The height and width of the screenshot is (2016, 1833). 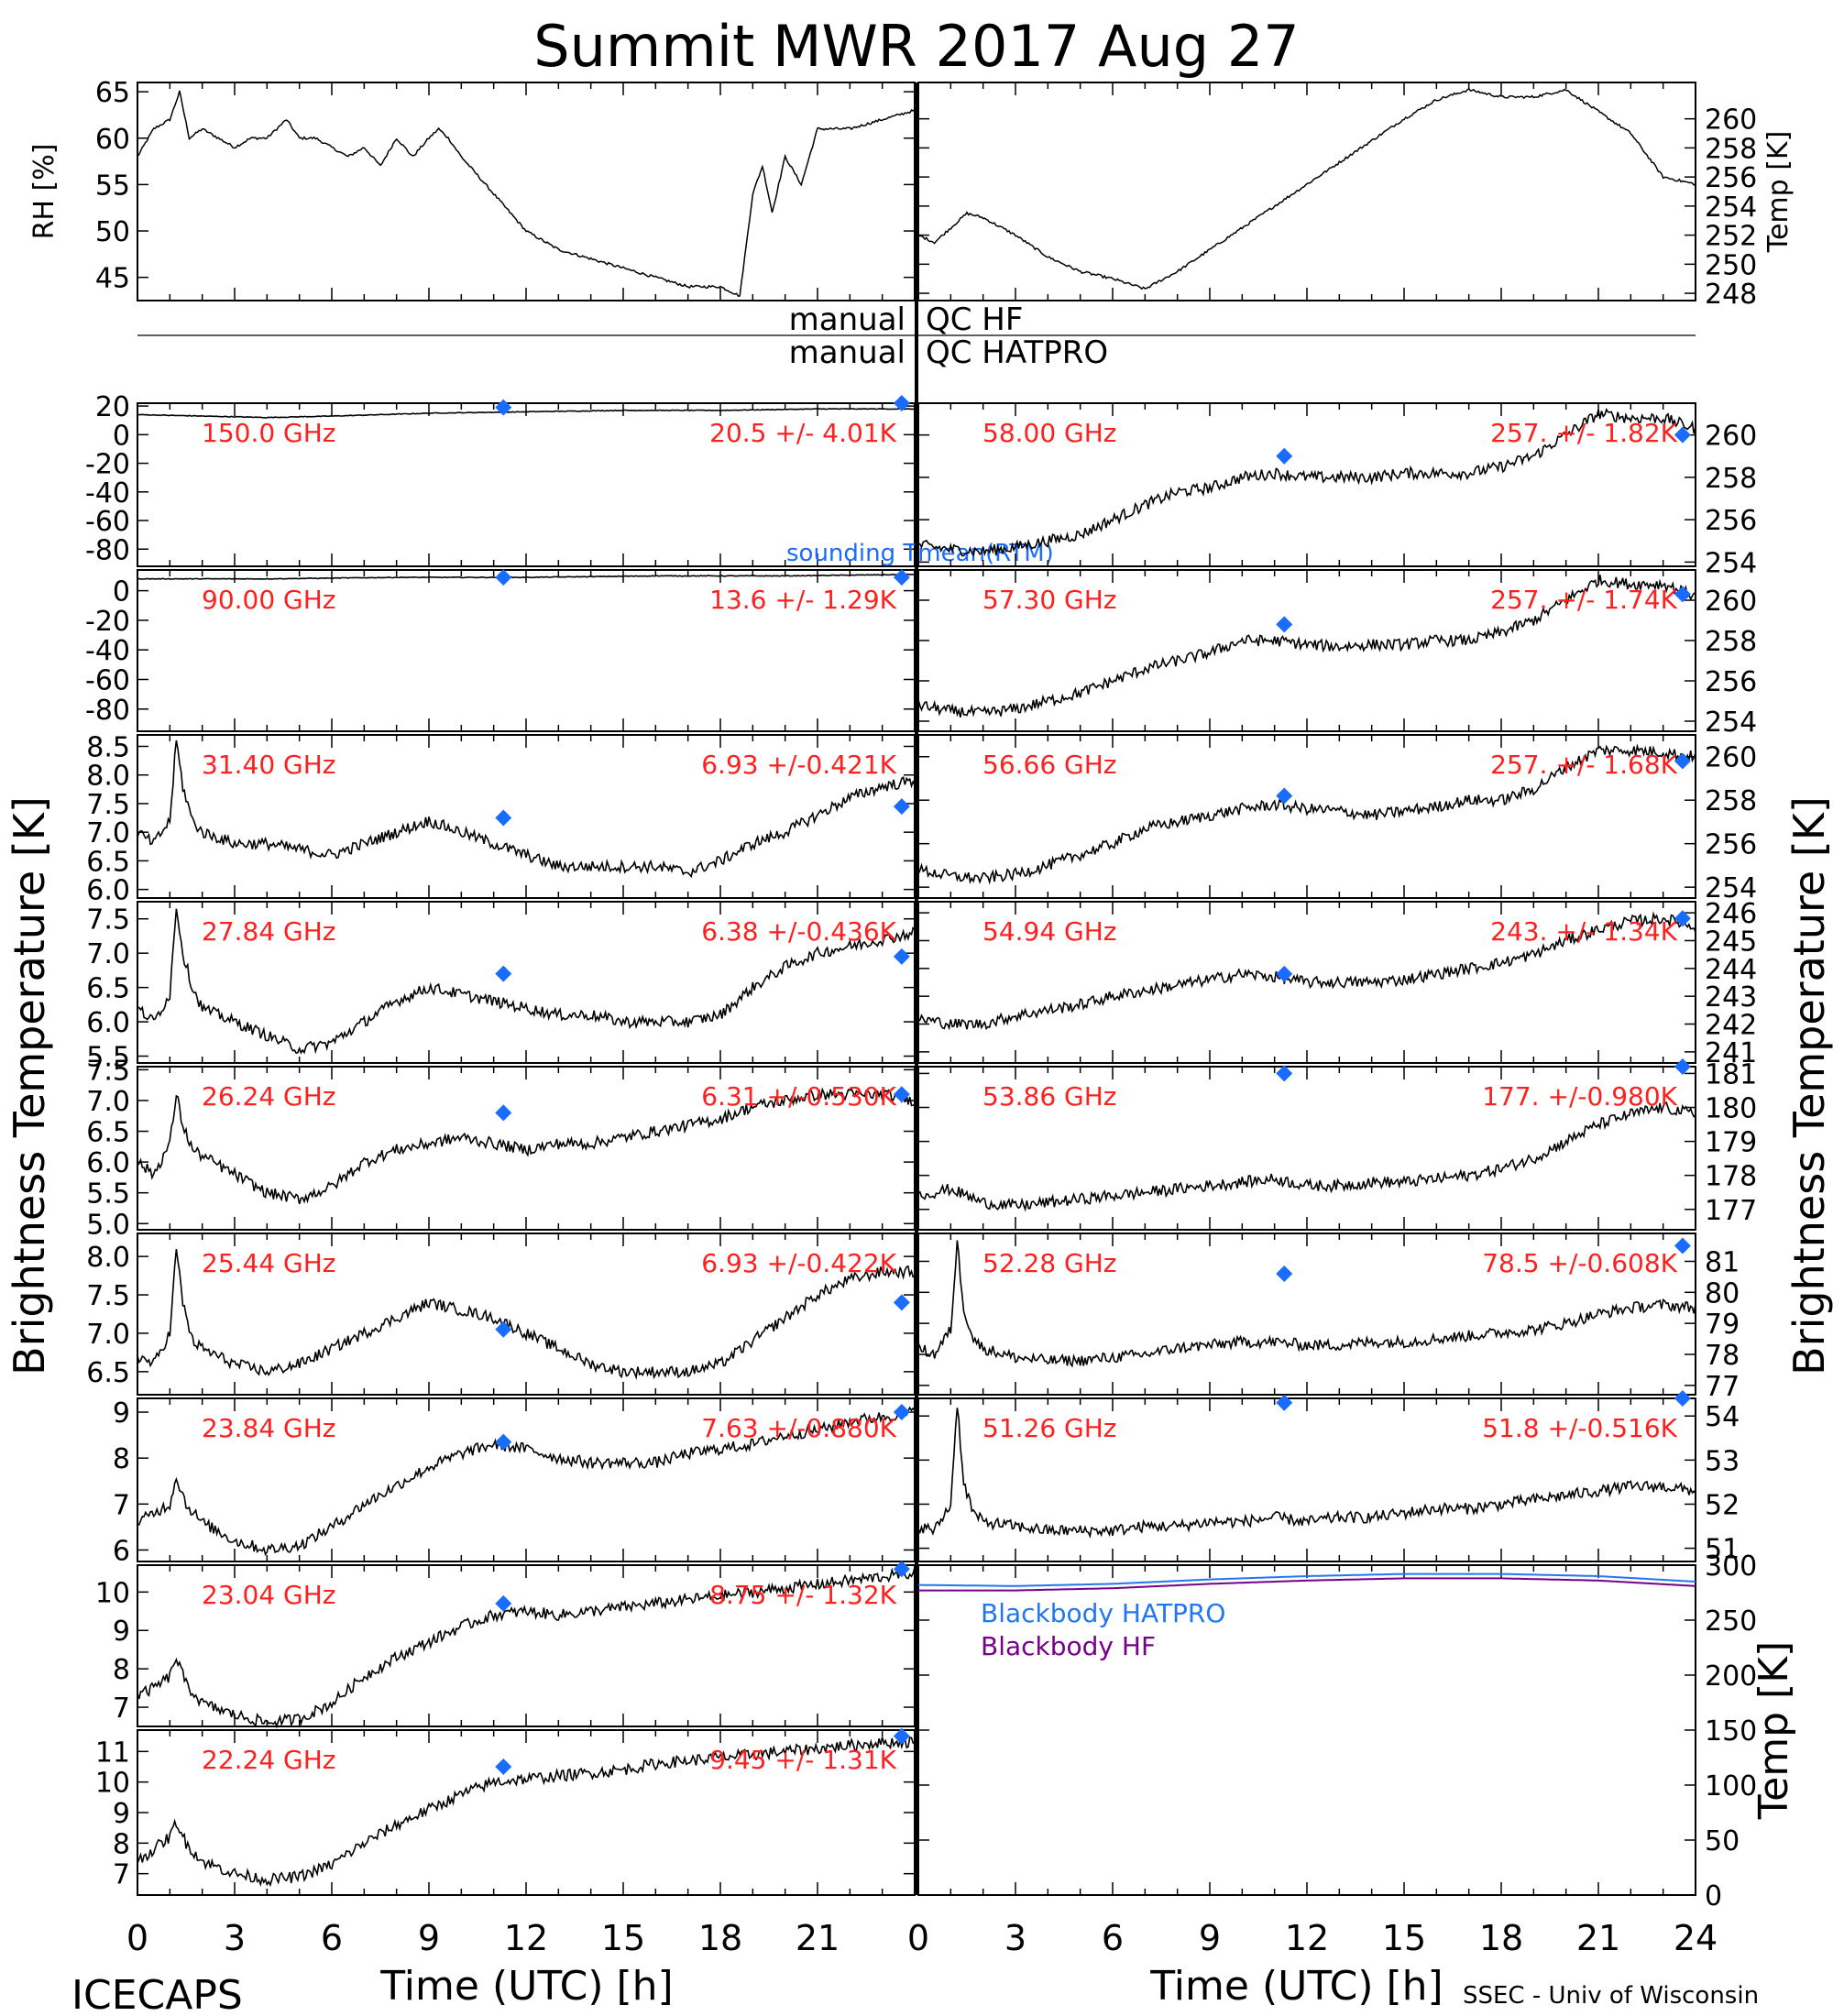 What do you see at coordinates (44, 192) in the screenshot?
I see `y-axis-label: RH [%]` at bounding box center [44, 192].